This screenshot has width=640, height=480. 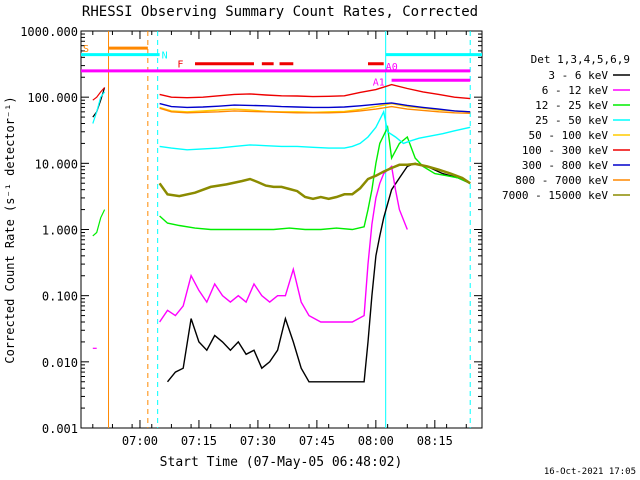 What do you see at coordinates (435, 441) in the screenshot?
I see `x-tick-label: 08:15` at bounding box center [435, 441].